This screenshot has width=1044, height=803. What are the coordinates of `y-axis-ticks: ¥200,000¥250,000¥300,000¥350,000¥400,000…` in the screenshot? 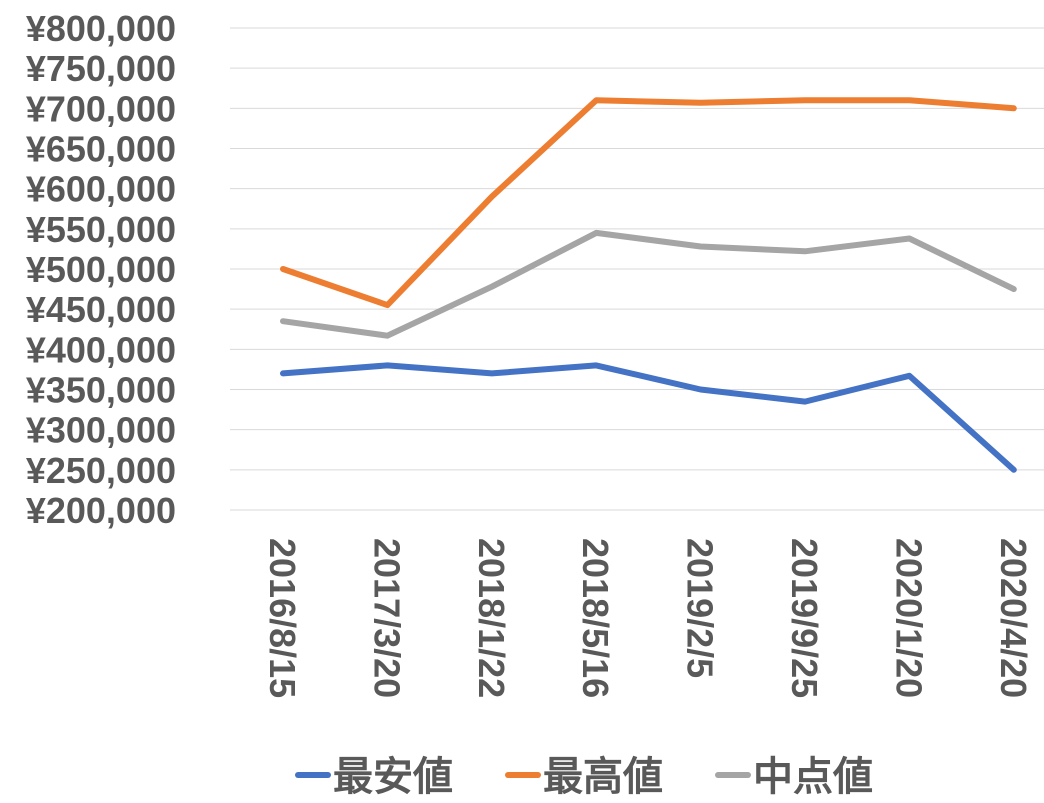 It's located at (101, 269).